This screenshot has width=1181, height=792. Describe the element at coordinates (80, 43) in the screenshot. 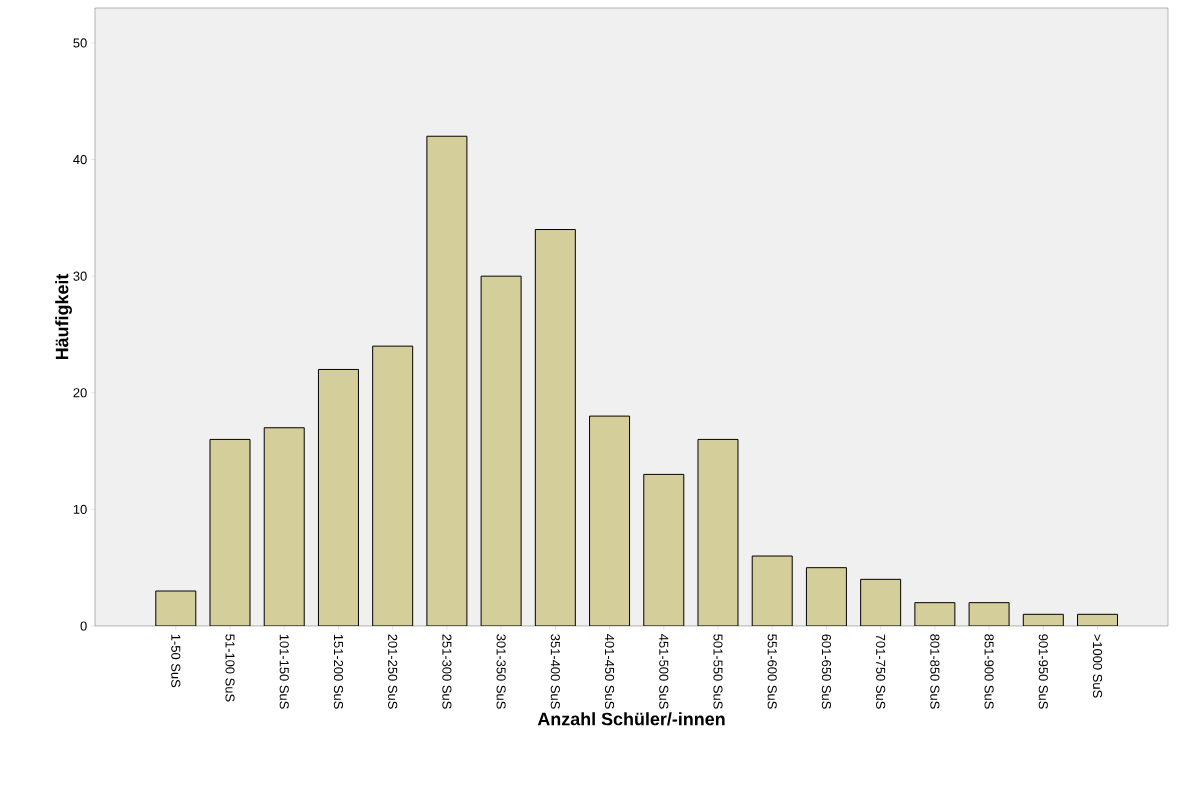

I see `y-tick-label: 50` at that location.